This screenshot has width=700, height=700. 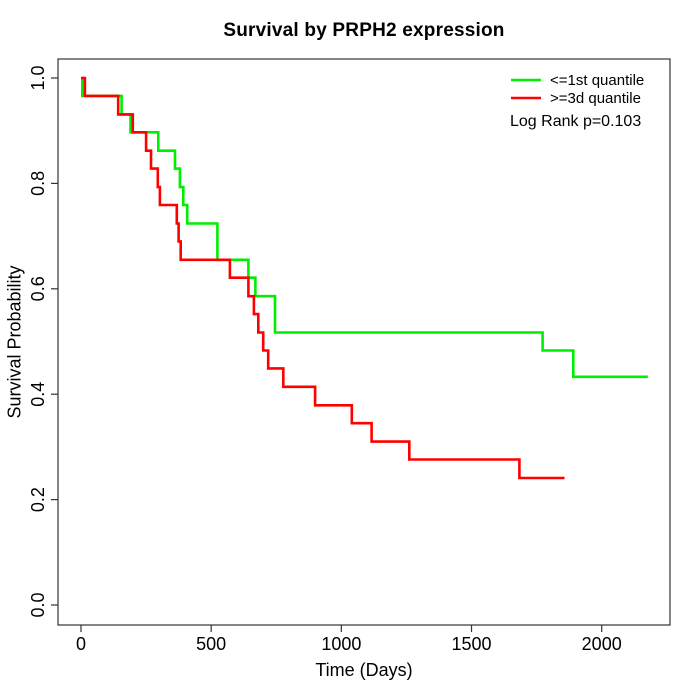 I want to click on y-tick-label: 0.0, so click(x=38, y=604).